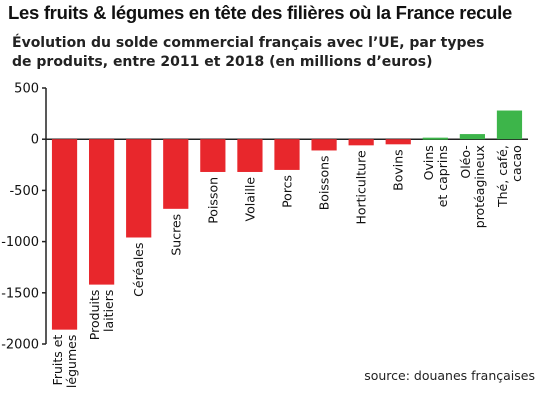  I want to click on category-label-line: Poisson, so click(212, 200).